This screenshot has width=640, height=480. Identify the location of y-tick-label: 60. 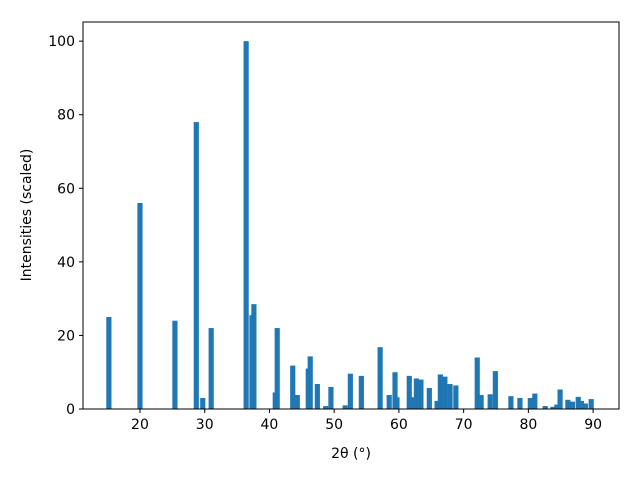
(66, 189).